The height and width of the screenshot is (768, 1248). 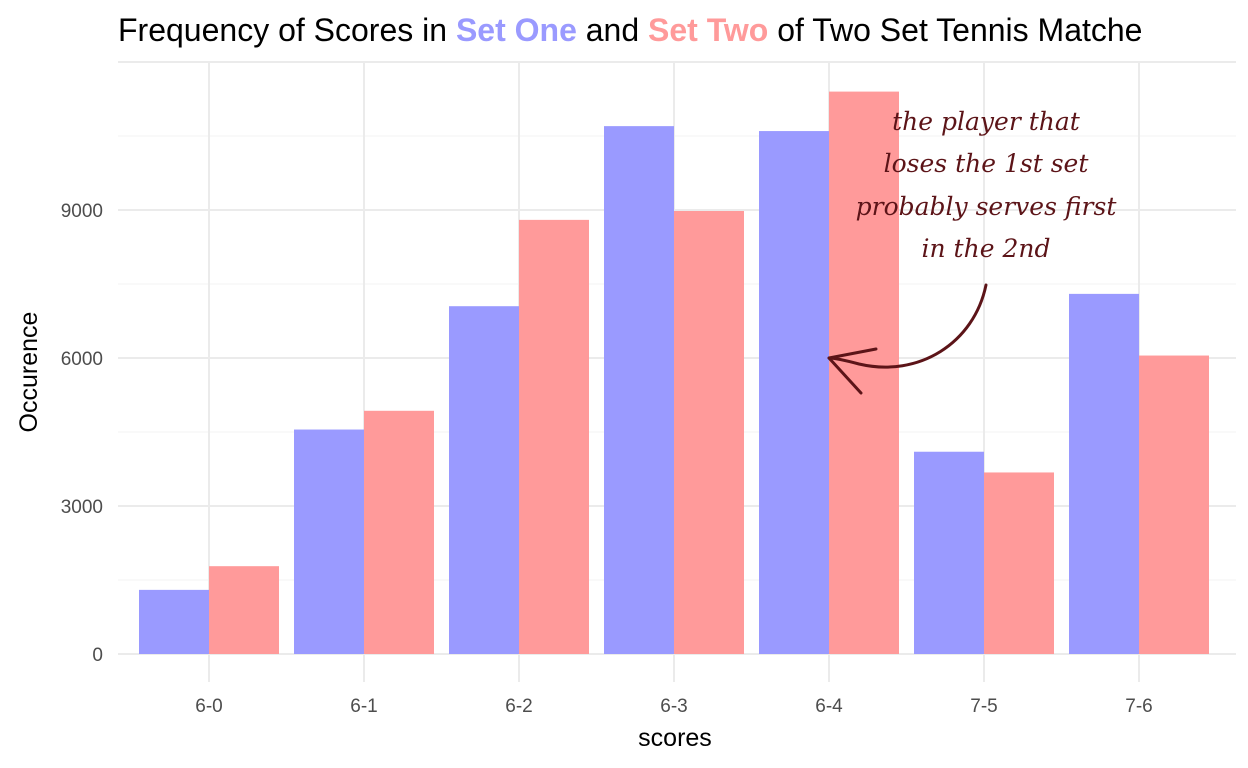 I want to click on annotation-line: probably serves first, so click(x=987, y=206).